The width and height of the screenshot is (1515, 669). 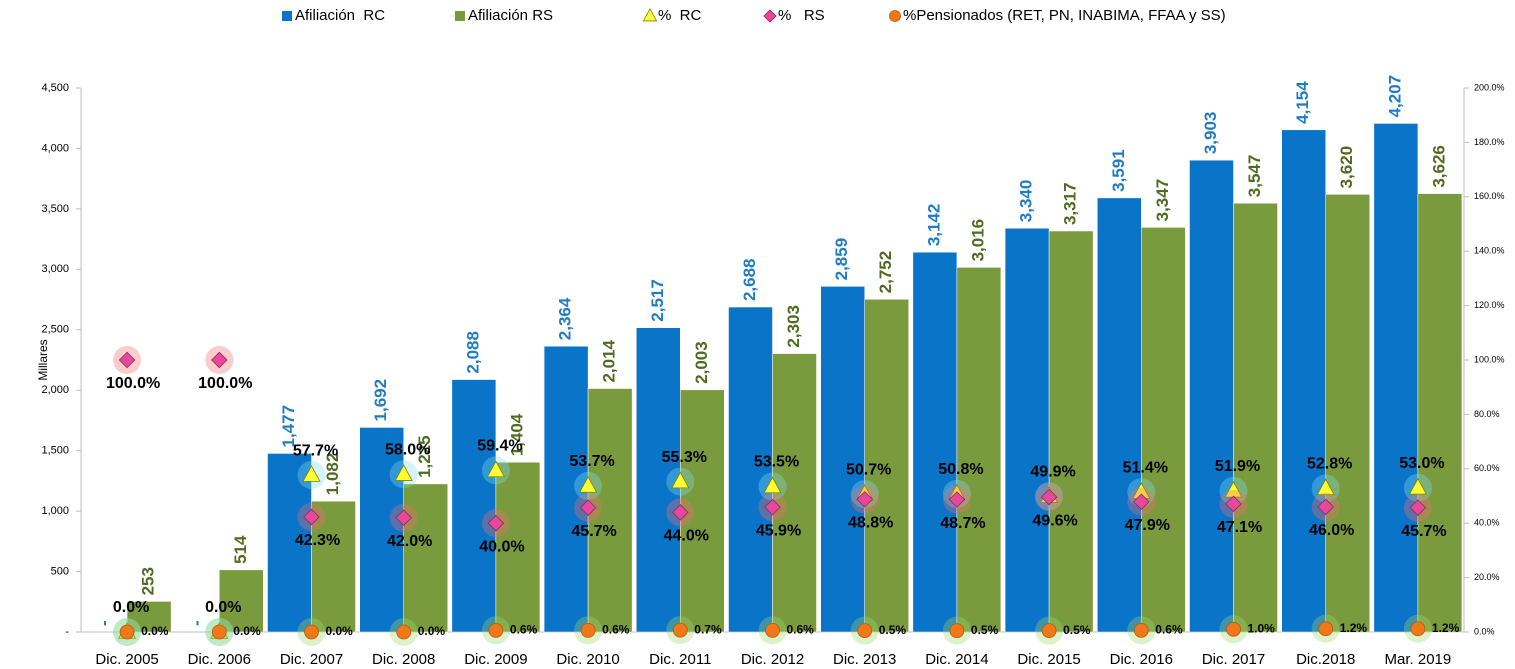 What do you see at coordinates (403, 659) in the screenshot?
I see `x-tick-label: Dic. 2008` at bounding box center [403, 659].